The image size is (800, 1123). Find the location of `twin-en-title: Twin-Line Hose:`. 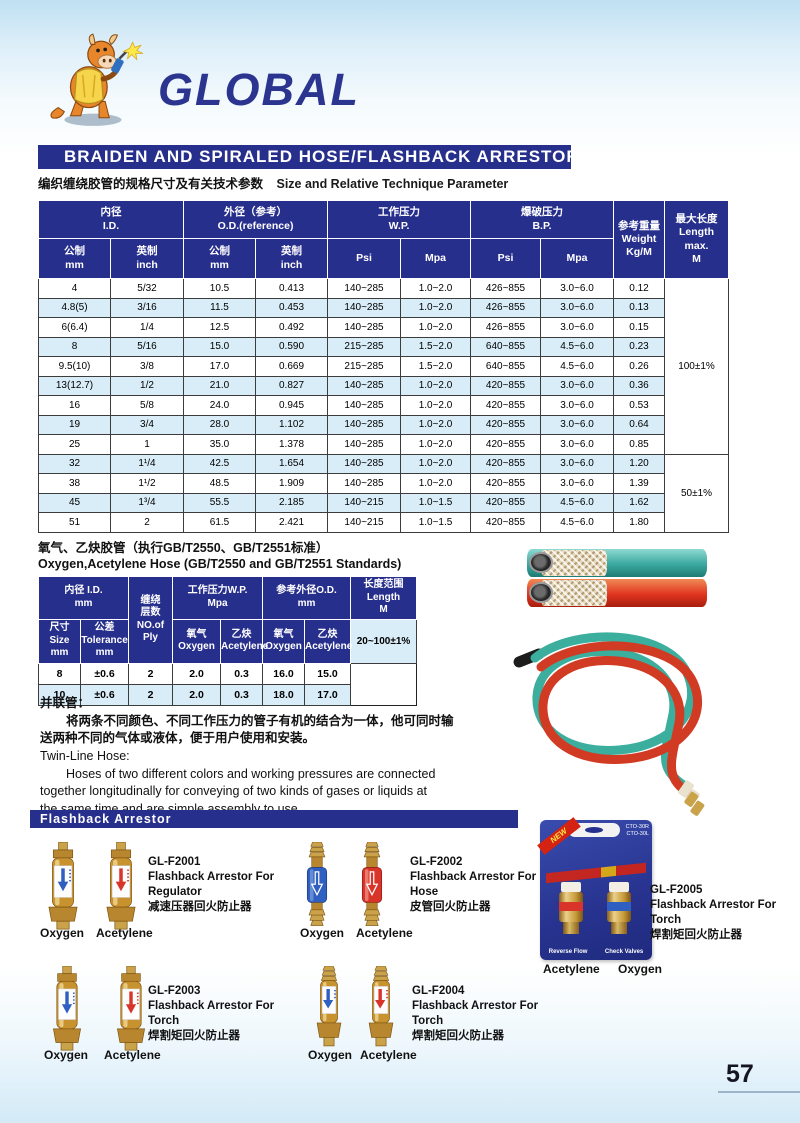

twin-en-title: Twin-Line Hose: is located at coordinates (85, 756).